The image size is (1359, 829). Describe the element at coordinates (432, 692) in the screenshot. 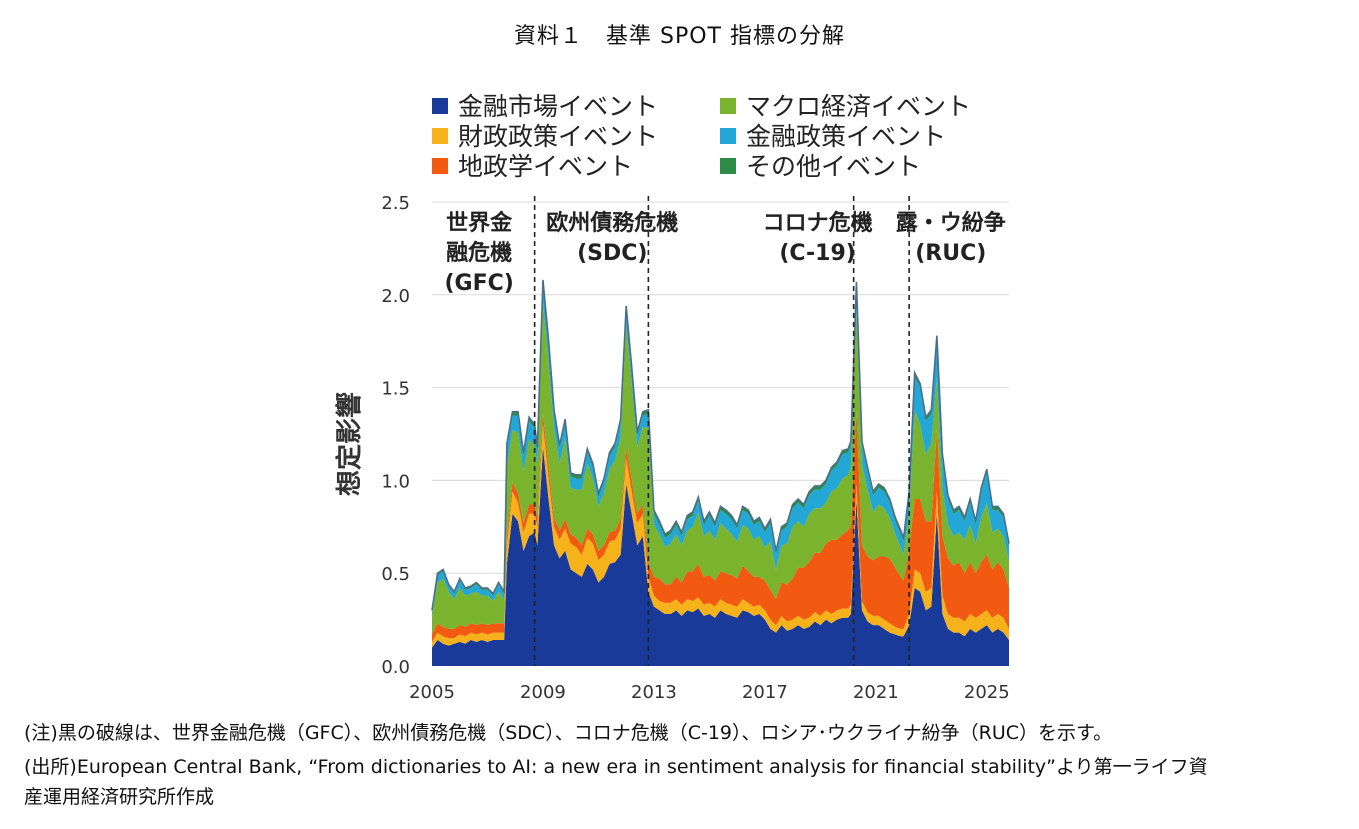

I see `x-tick-label-0: 2005` at that location.